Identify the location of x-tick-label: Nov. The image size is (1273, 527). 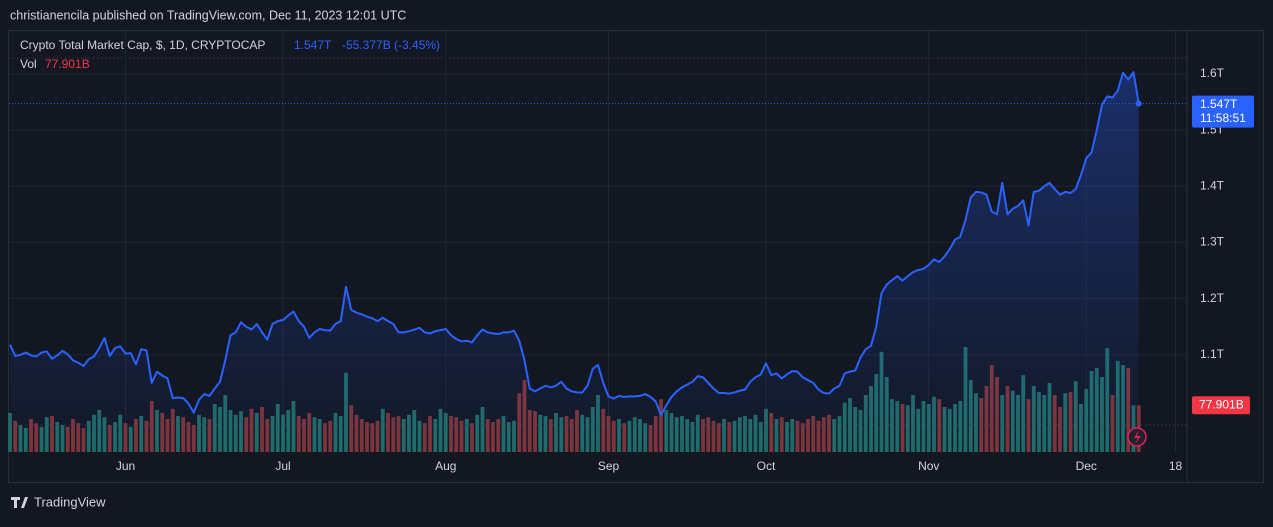
(928, 466).